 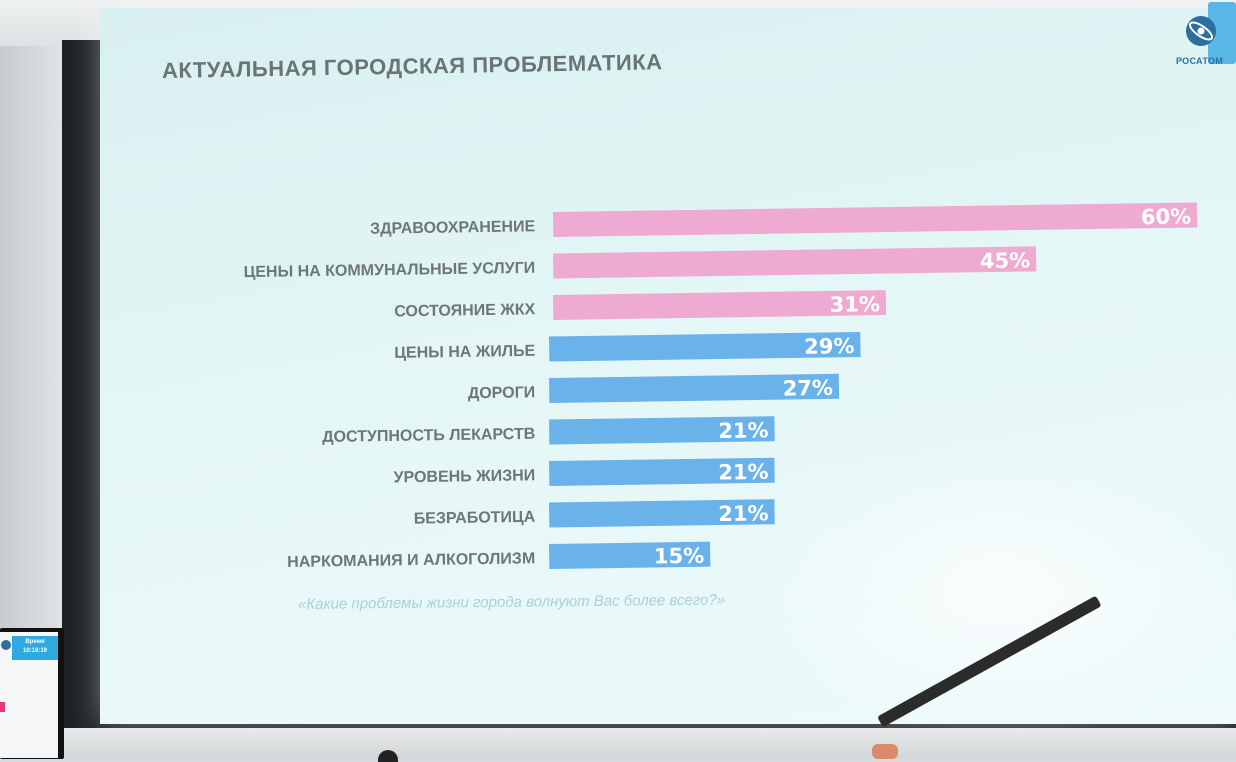 I want to click on bar-group: ЦЕНЫ НА ЖИЛЬЕ 29%, so click(x=627, y=346).